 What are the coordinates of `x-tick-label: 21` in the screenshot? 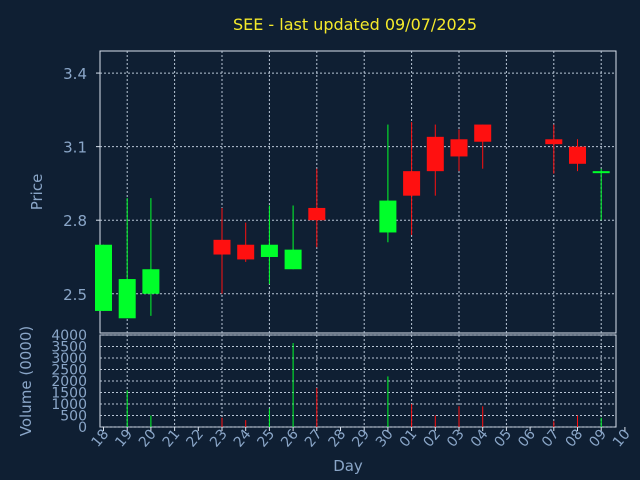 It's located at (172, 438).